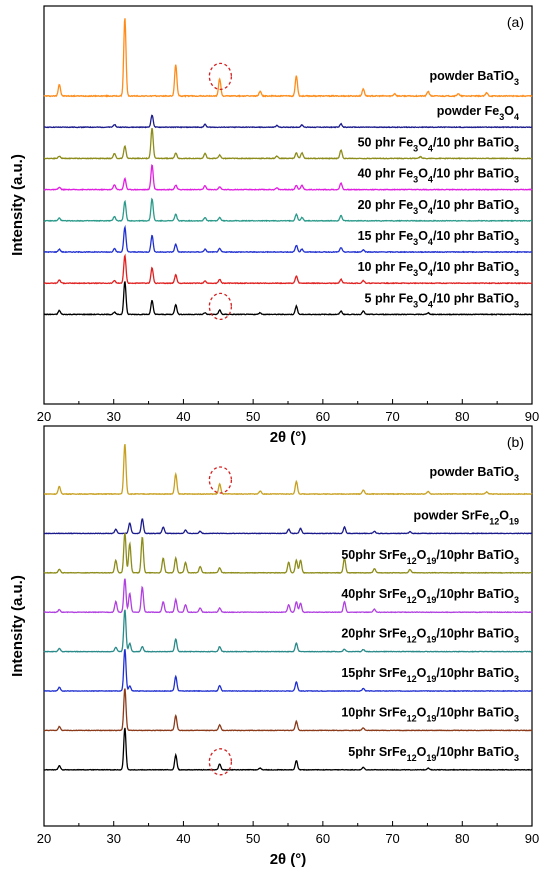 The image size is (550, 894). I want to click on series-label-part: 10 phr Fe, so click(386, 267).